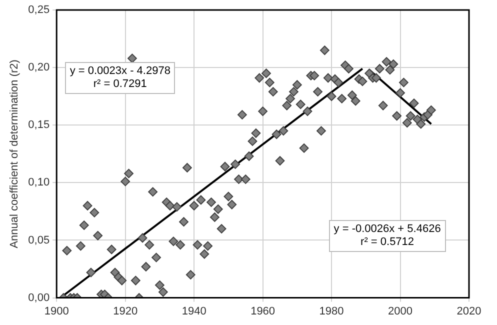  What do you see at coordinates (194, 311) in the screenshot?
I see `x-tick-label: 1940` at bounding box center [194, 311].